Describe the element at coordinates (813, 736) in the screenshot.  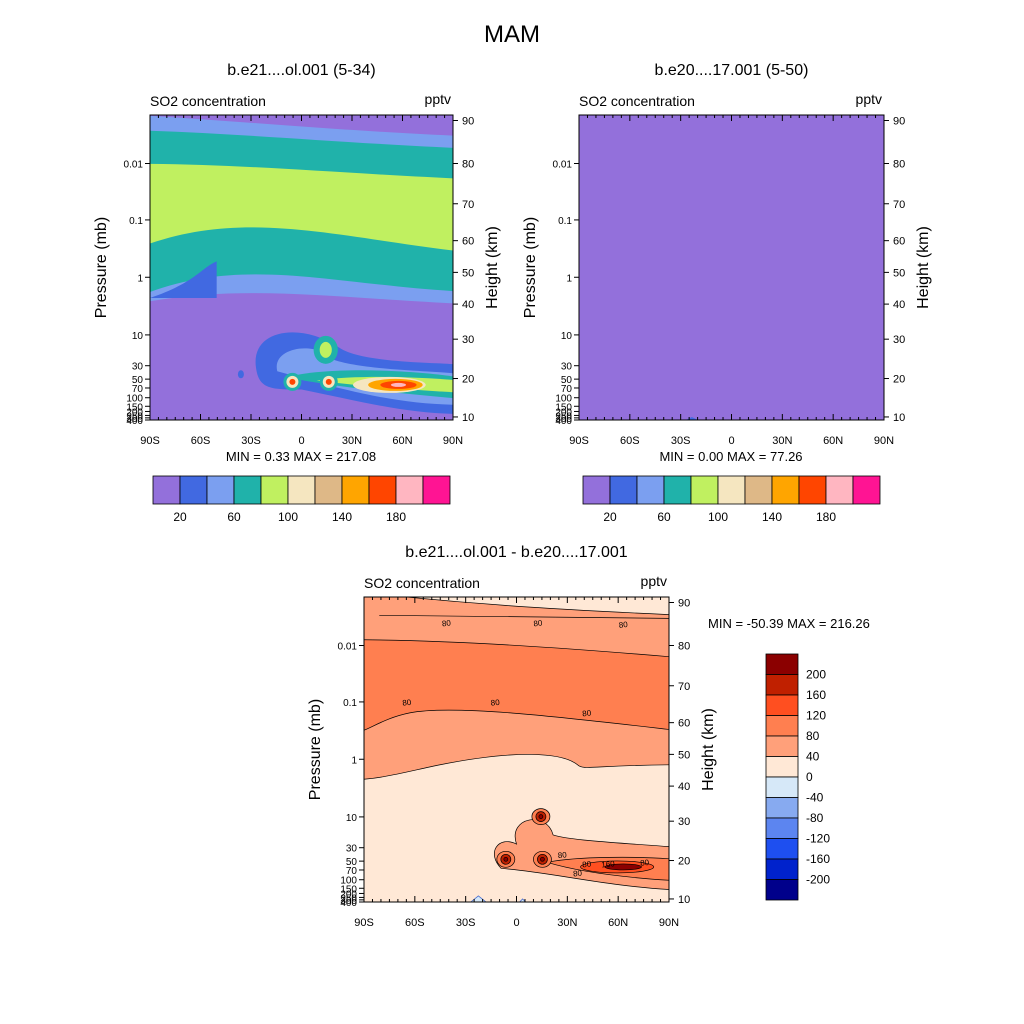
I see `colorbar-label: 80` at that location.